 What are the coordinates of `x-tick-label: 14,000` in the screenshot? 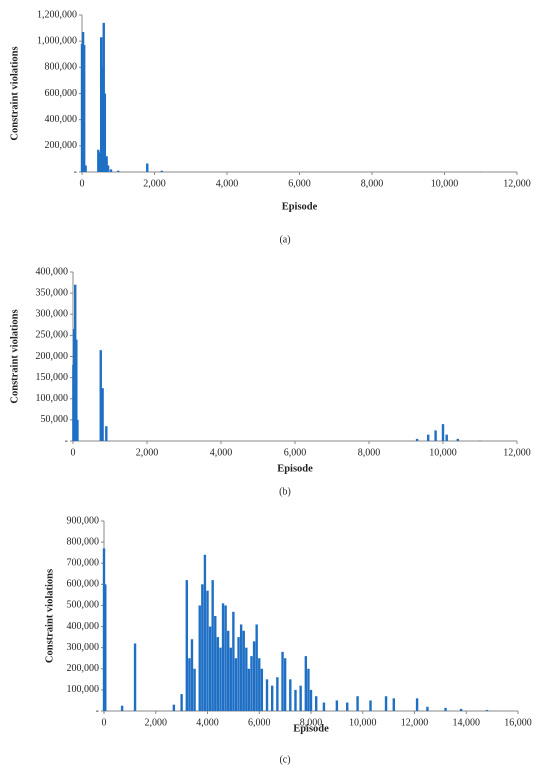 It's located at (467, 722).